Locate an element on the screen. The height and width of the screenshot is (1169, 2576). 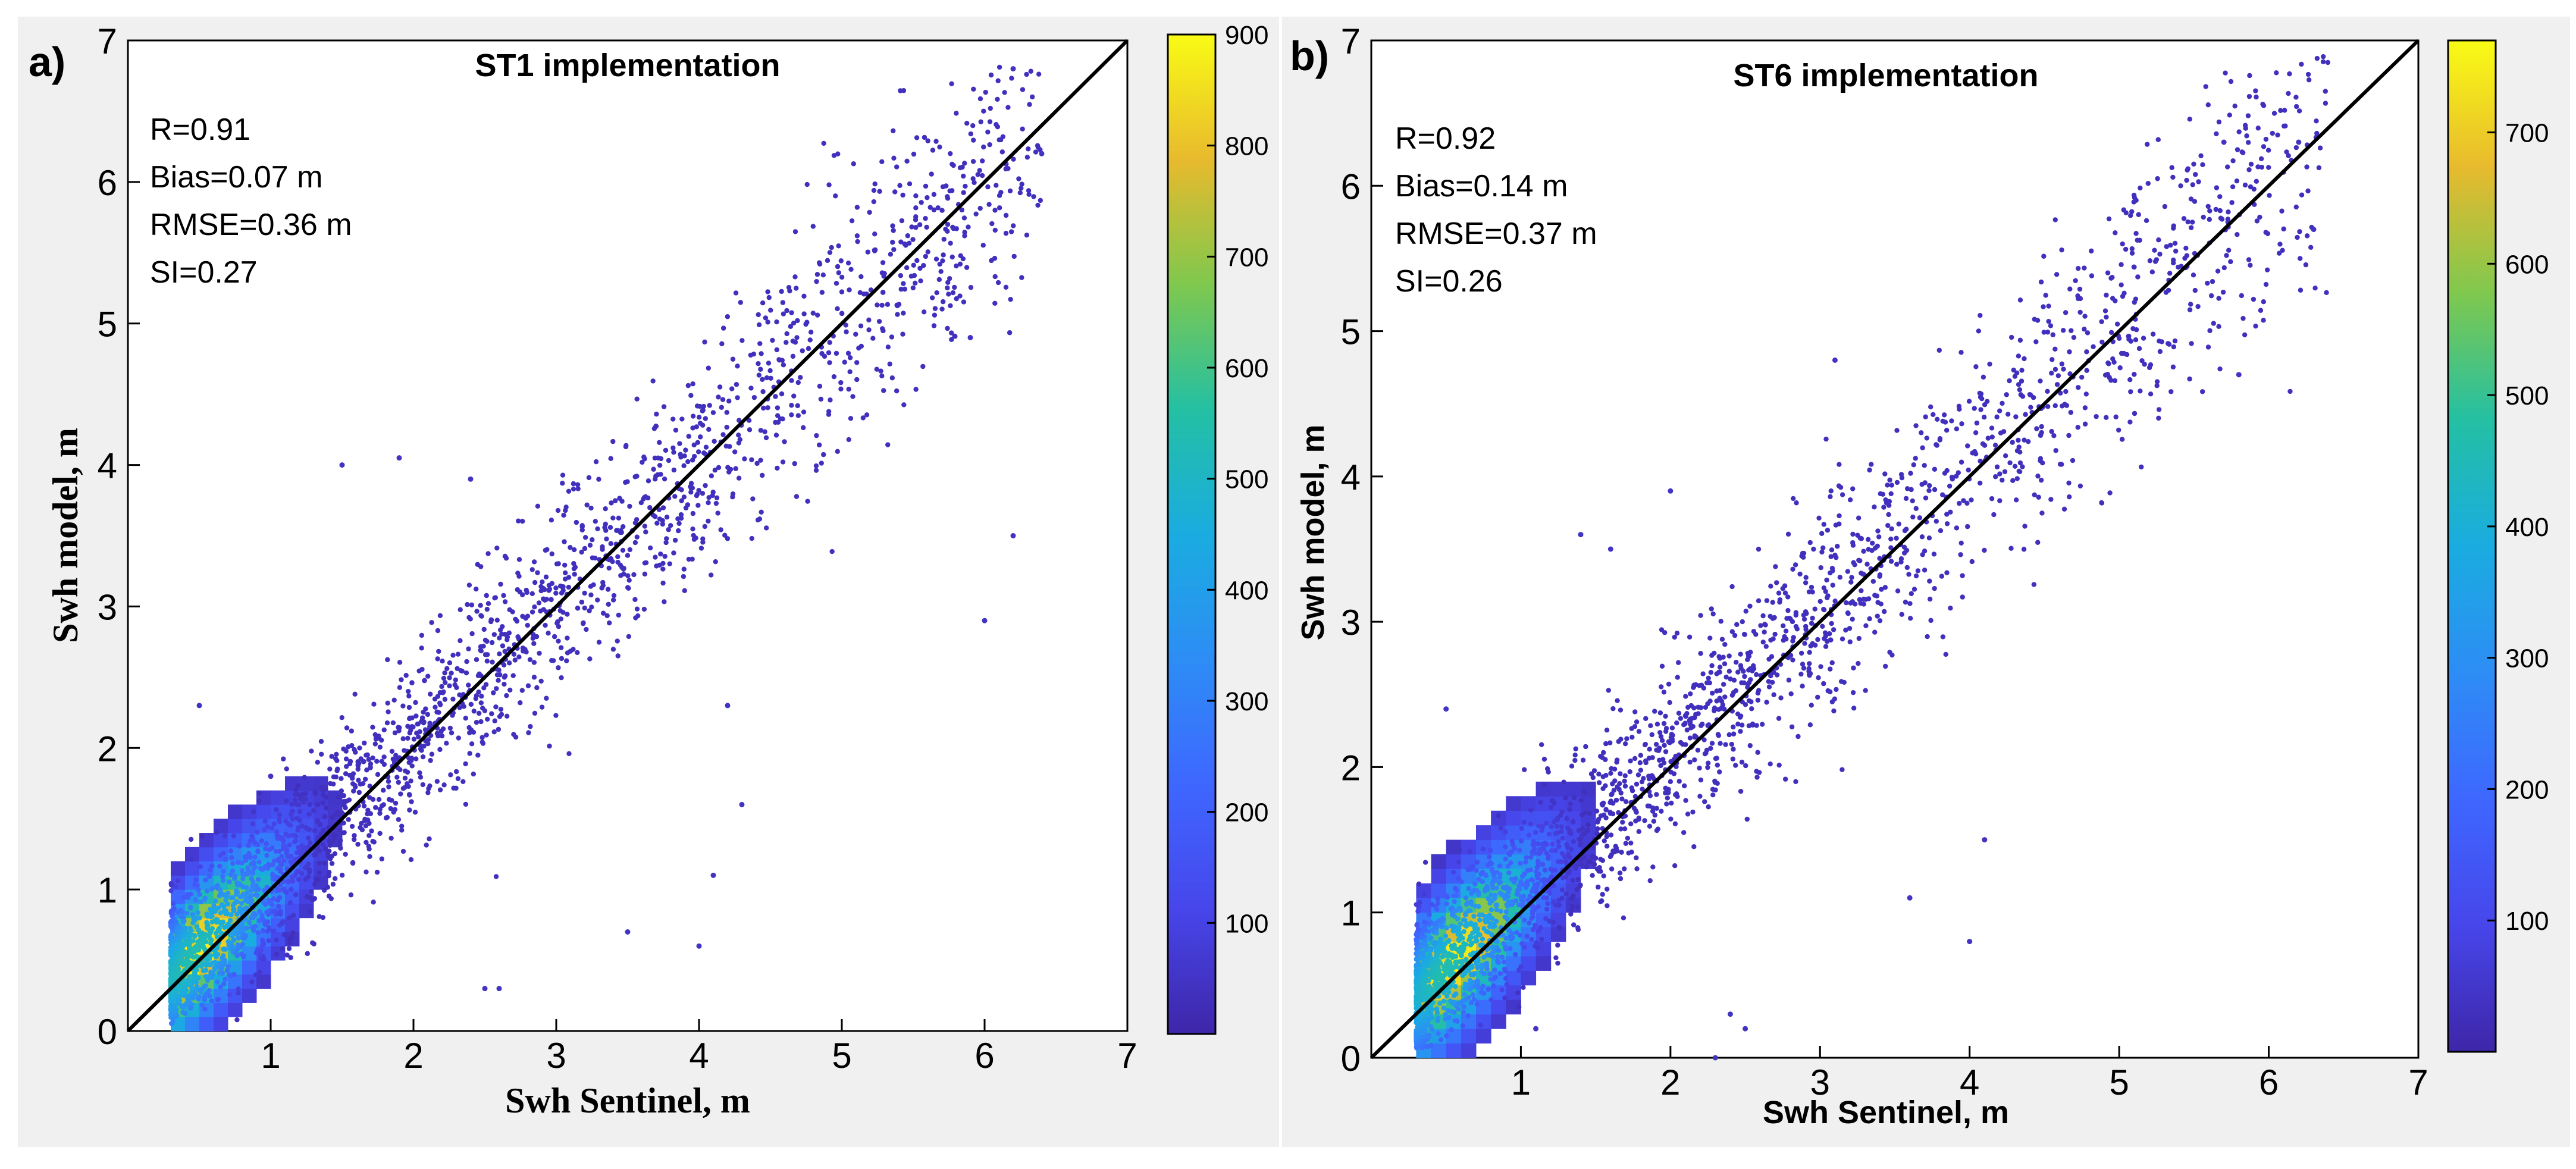
colorbar-tick-label: 900 is located at coordinates (1246, 36).